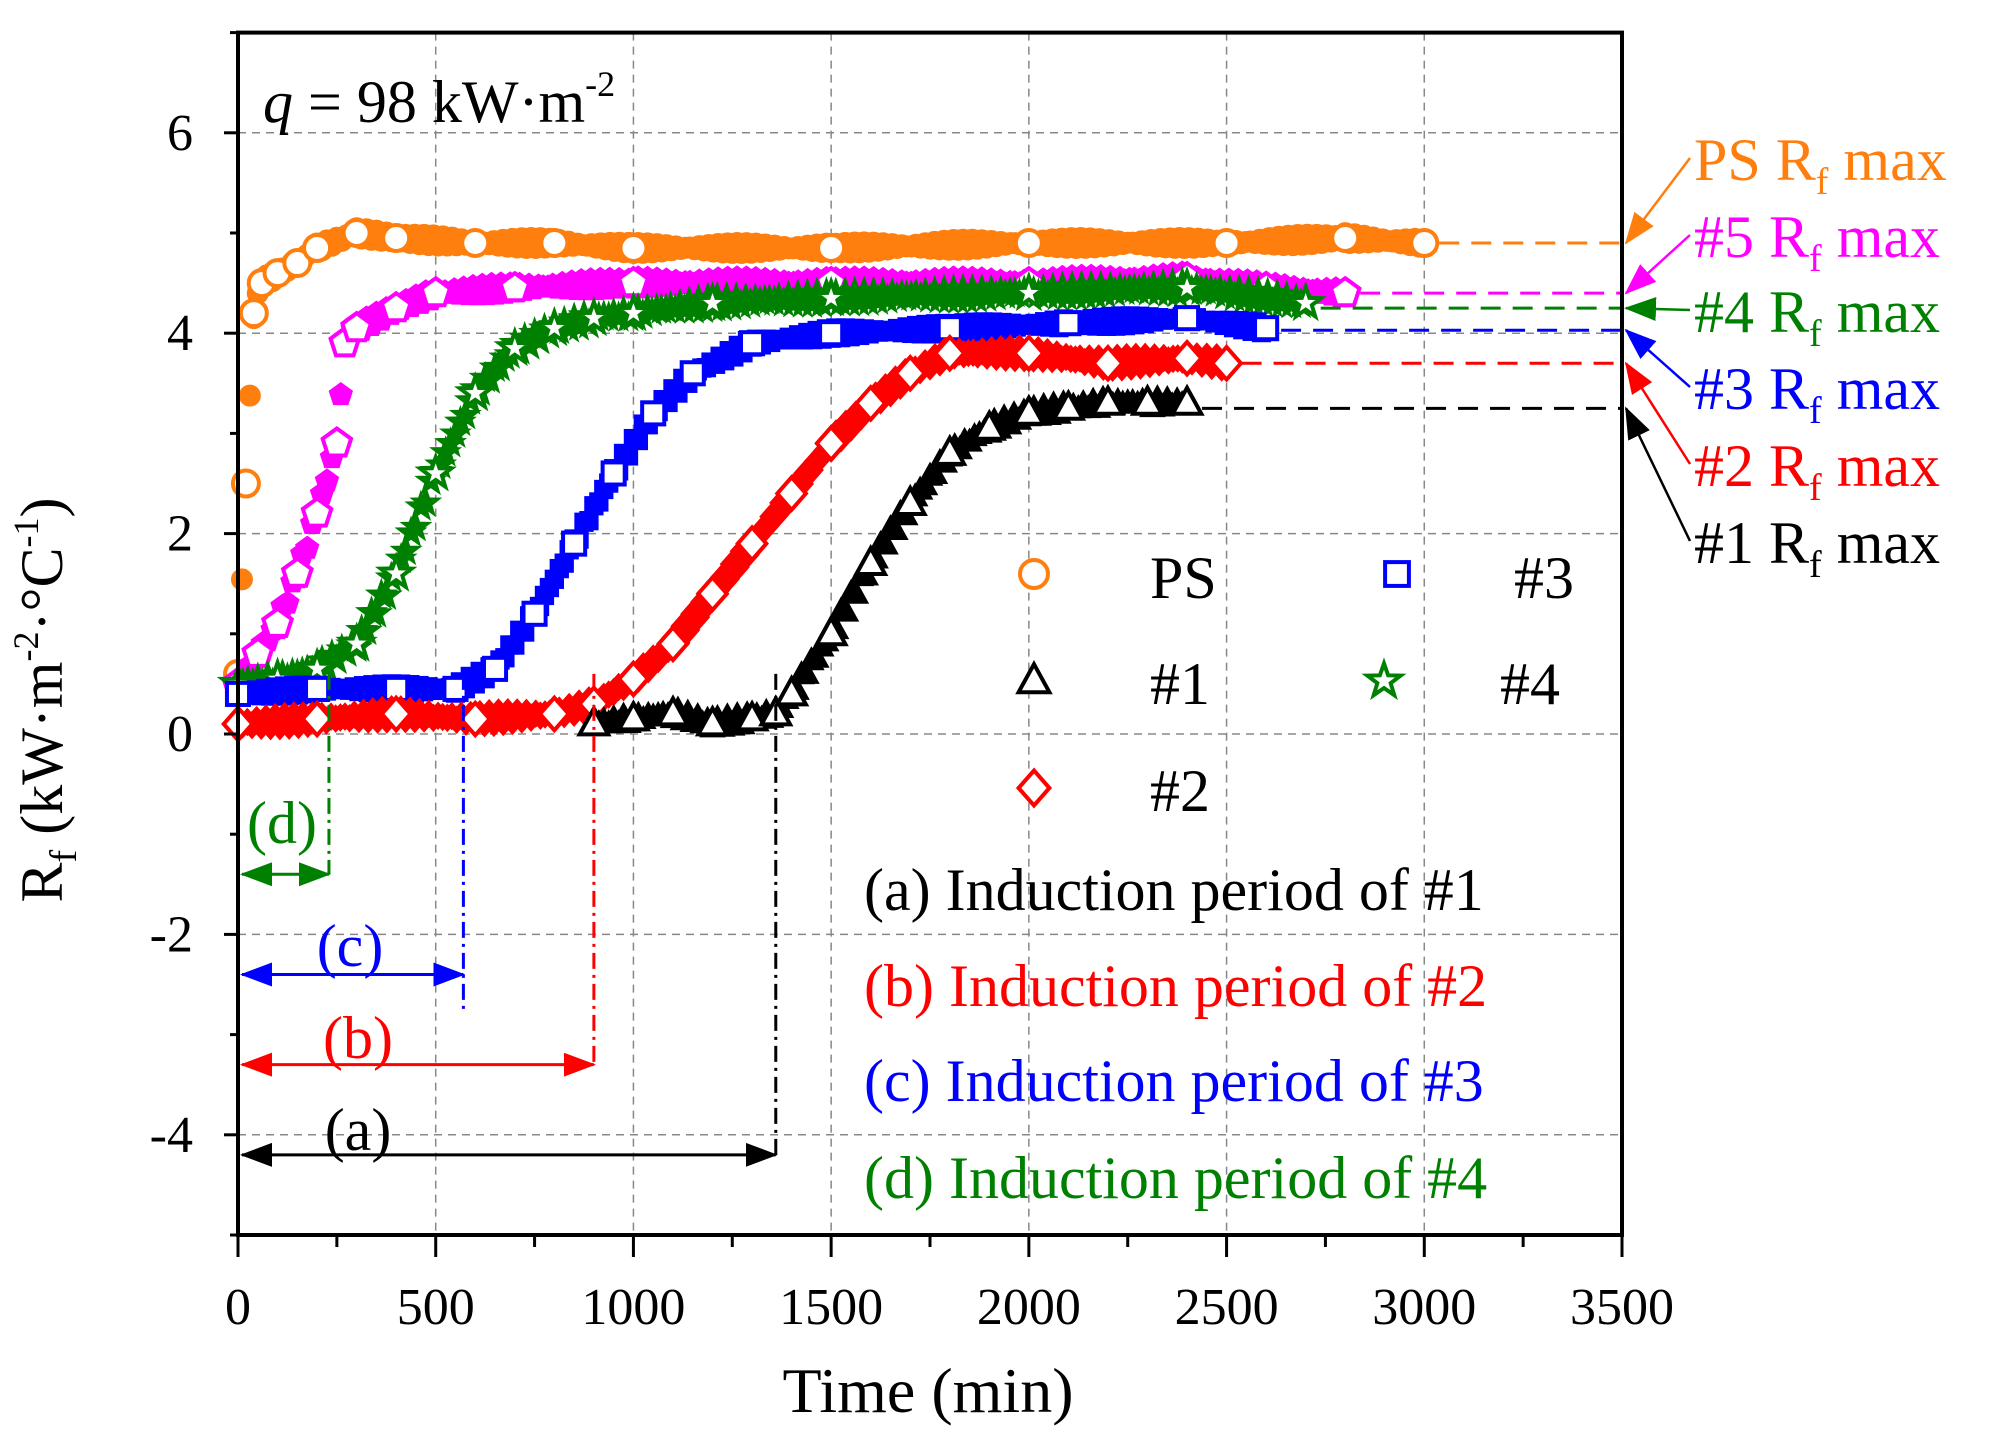 The height and width of the screenshot is (1444, 2015). I want to click on x-tick-label: 1500, so click(831, 1307).